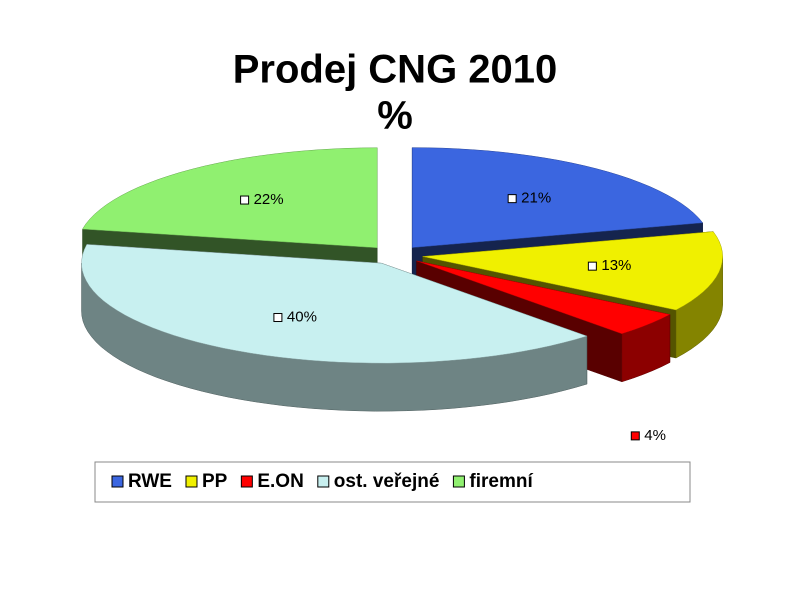 Image resolution: width=800 pixels, height=600 pixels. Describe the element at coordinates (395, 70) in the screenshot. I see `chart-title: Prodej CNG 2010` at that location.